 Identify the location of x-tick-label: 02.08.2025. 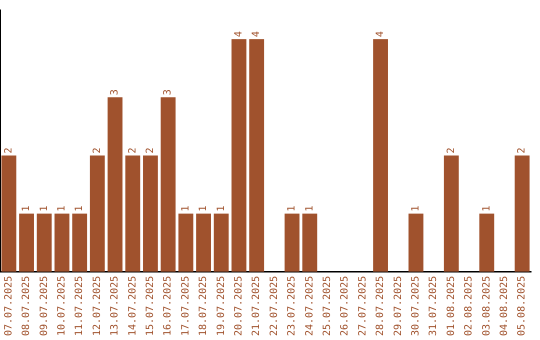
(469, 306).